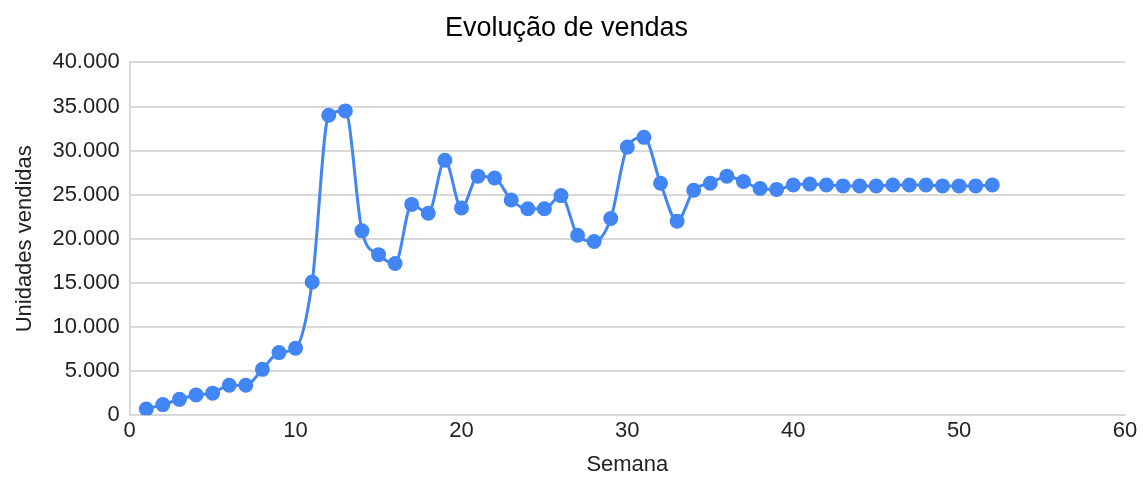 This screenshot has width=1143, height=486. Describe the element at coordinates (566, 26) in the screenshot. I see `chart-title: Evolução de vendas` at that location.